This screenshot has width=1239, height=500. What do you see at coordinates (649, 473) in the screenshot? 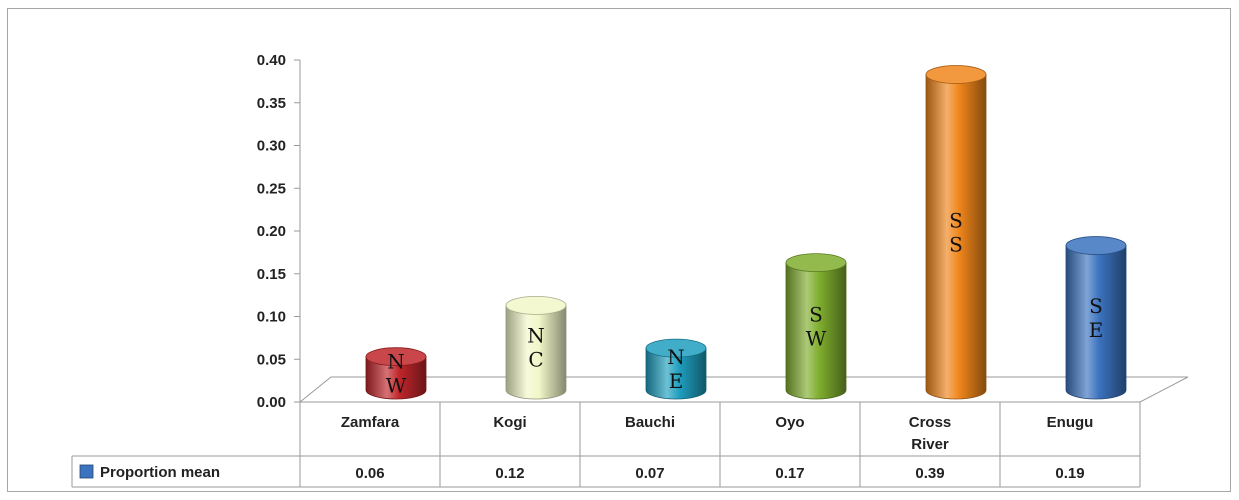
I see `value-label: 0.07` at bounding box center [649, 473].